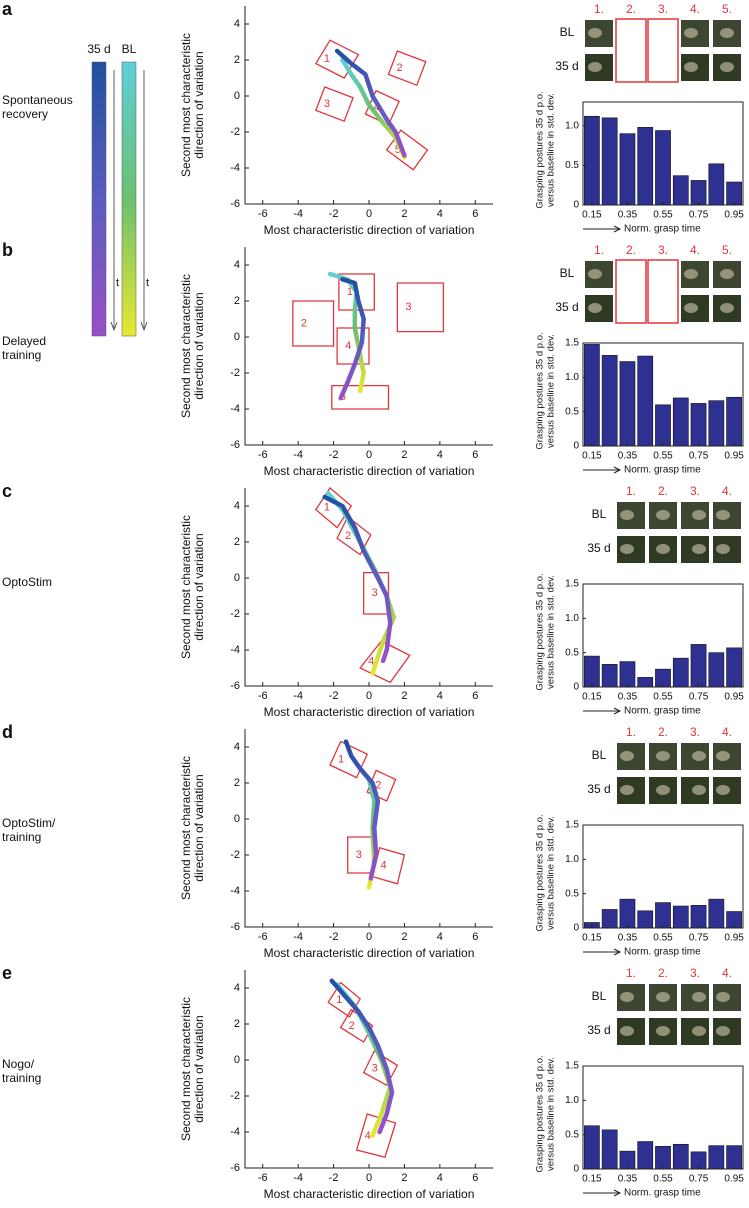  Describe the element at coordinates (24, 341) in the screenshot. I see `condition-label: Delayed` at that location.